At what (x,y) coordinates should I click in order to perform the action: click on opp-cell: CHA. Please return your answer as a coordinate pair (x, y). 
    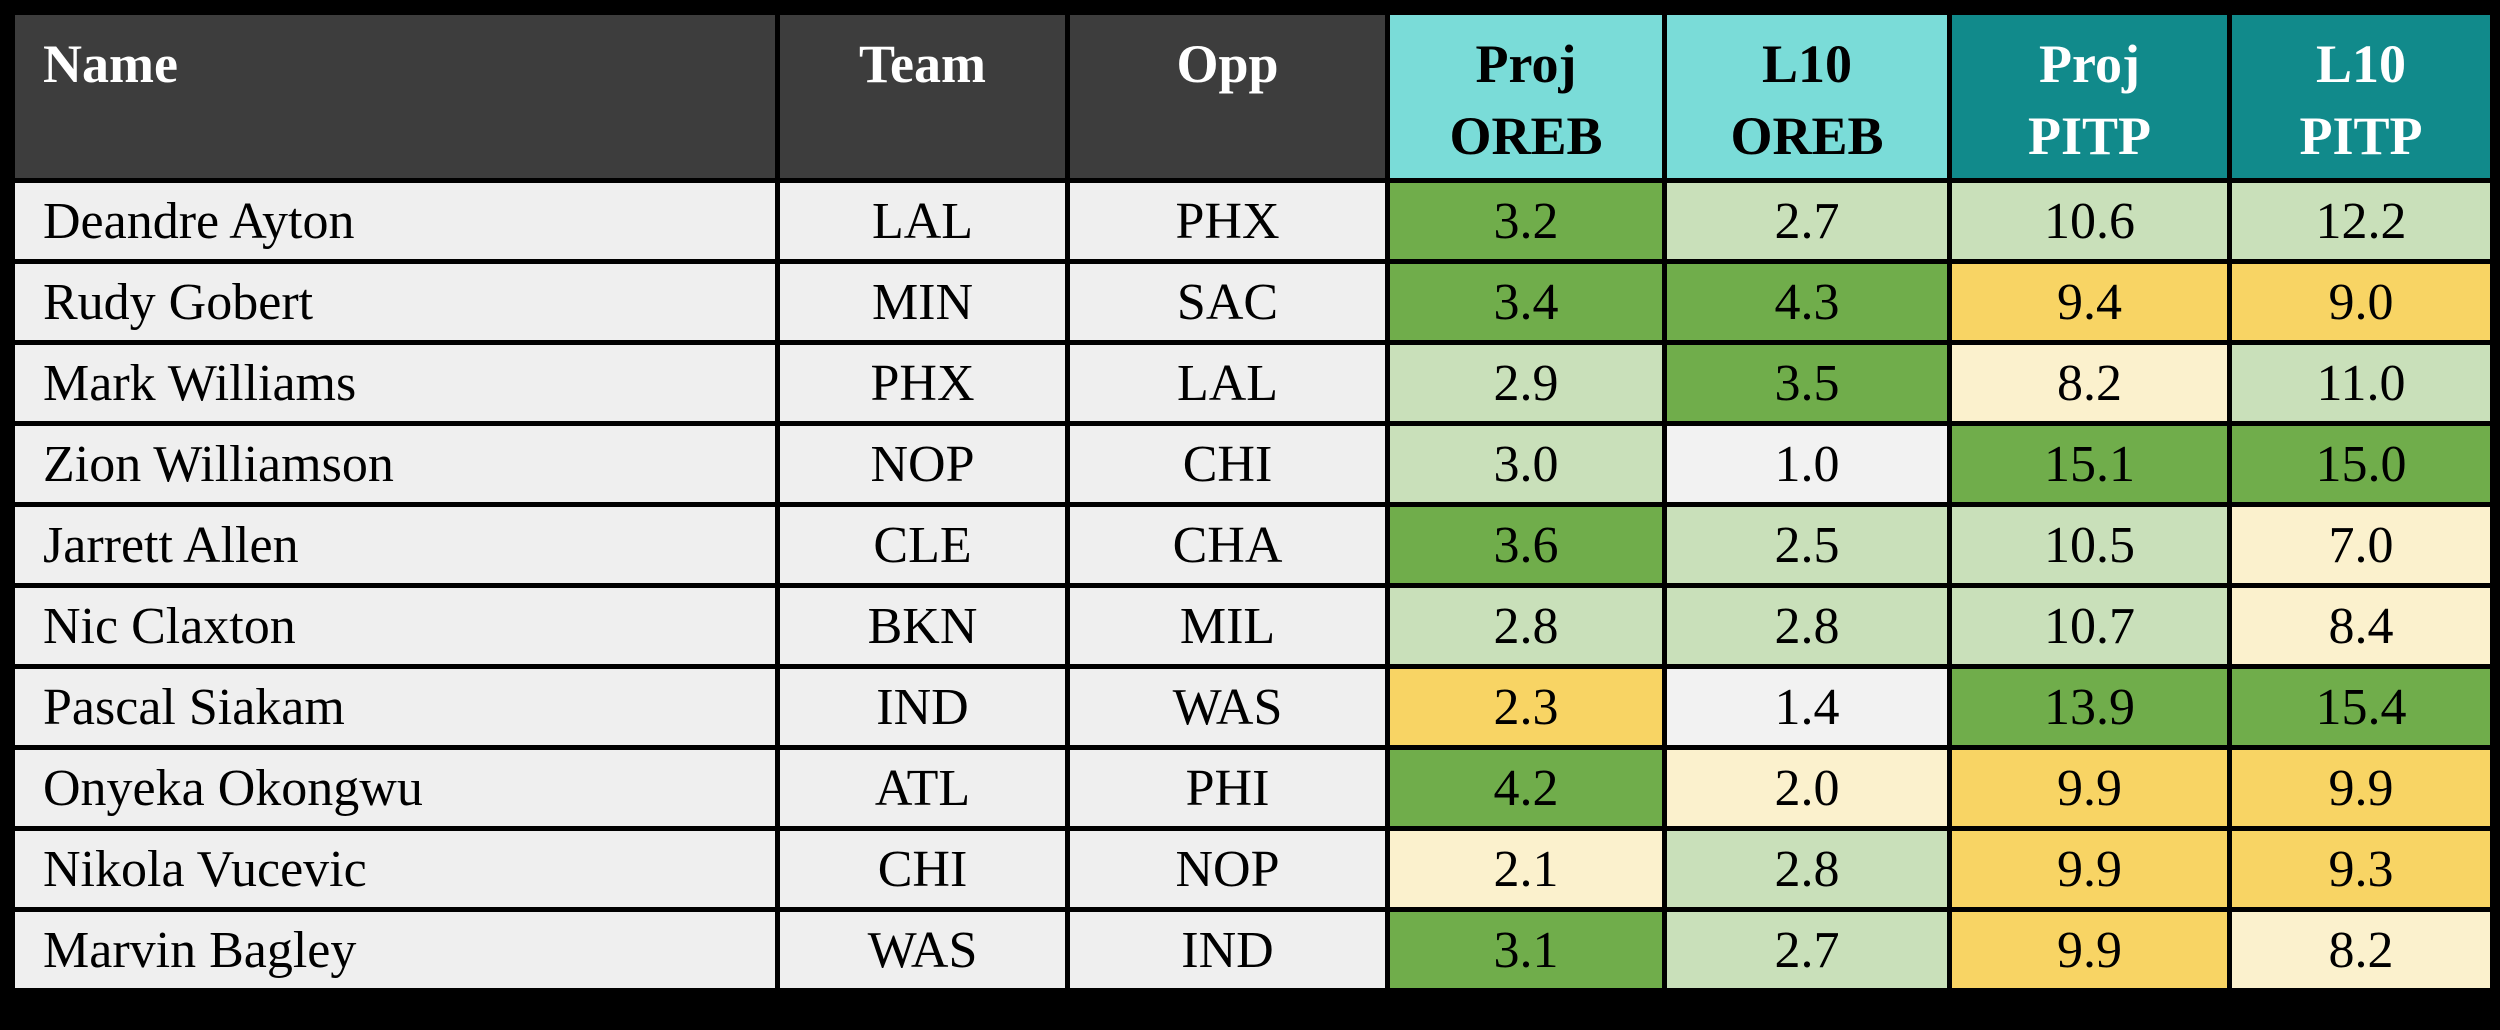
    Looking at the image, I should click on (1227, 545).